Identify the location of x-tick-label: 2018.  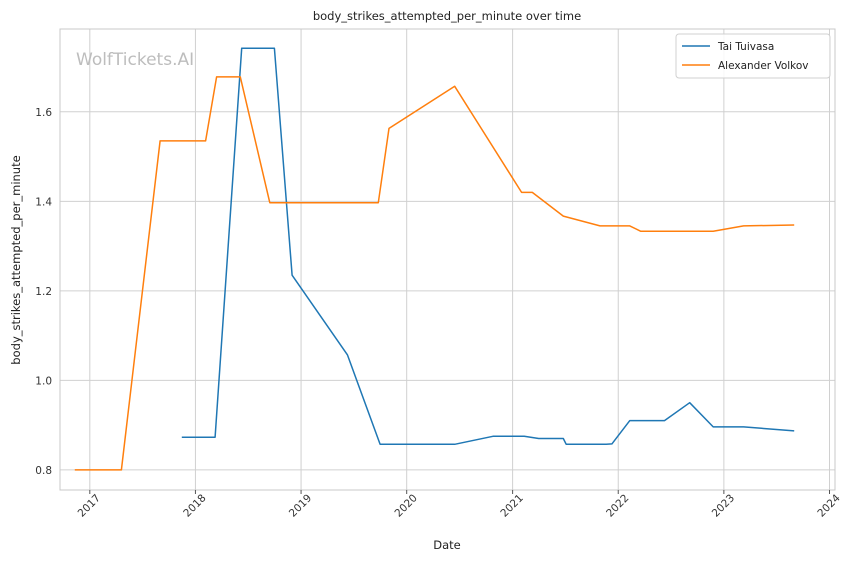
(194, 505).